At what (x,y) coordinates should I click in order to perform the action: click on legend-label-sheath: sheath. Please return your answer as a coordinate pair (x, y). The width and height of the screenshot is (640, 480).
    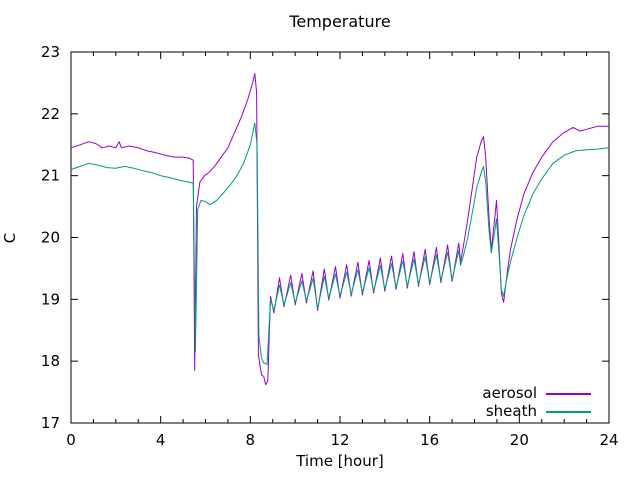
    Looking at the image, I should click on (511, 411).